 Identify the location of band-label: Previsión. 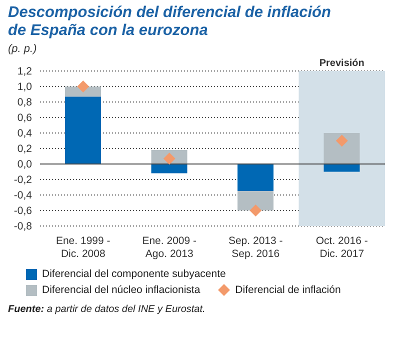
(341, 63).